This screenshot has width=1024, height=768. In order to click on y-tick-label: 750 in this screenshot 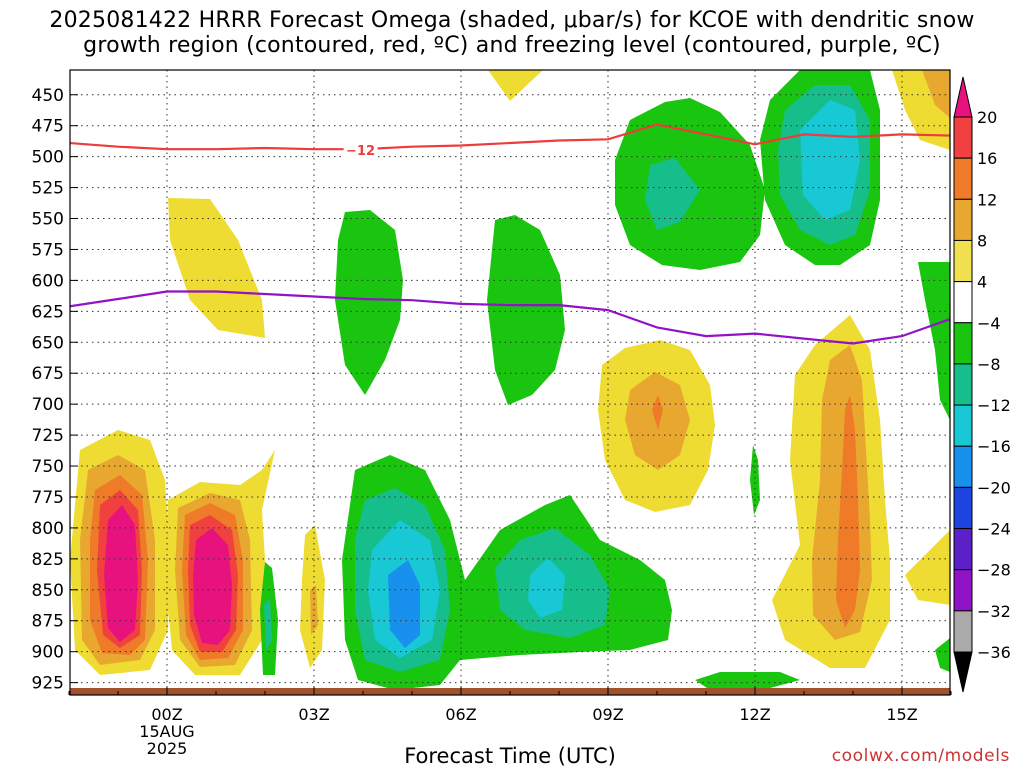, I will do `click(48, 467)`.